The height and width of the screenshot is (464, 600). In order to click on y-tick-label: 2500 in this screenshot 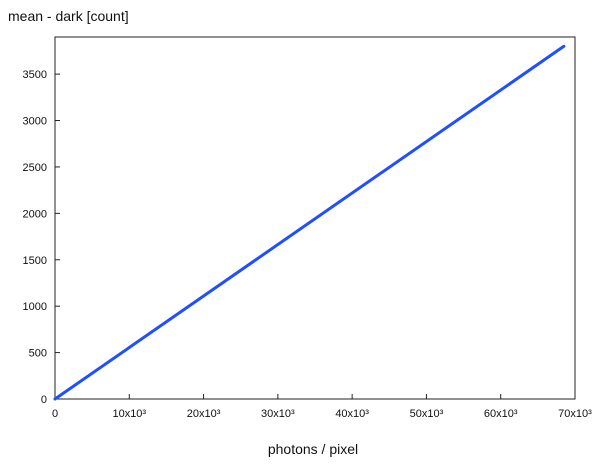, I will do `click(35, 168)`.